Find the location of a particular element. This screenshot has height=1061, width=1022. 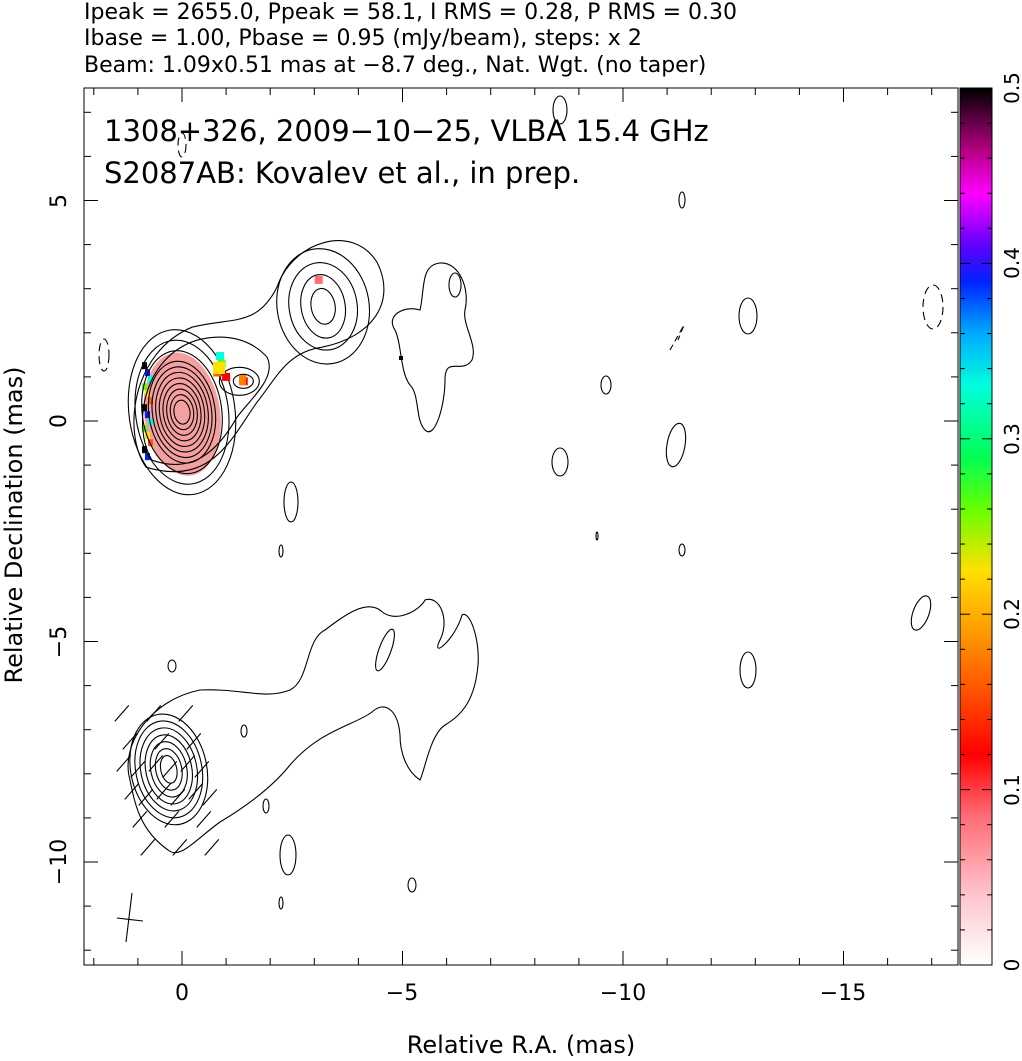

y-tick-label: −5 is located at coordinates (59, 642).